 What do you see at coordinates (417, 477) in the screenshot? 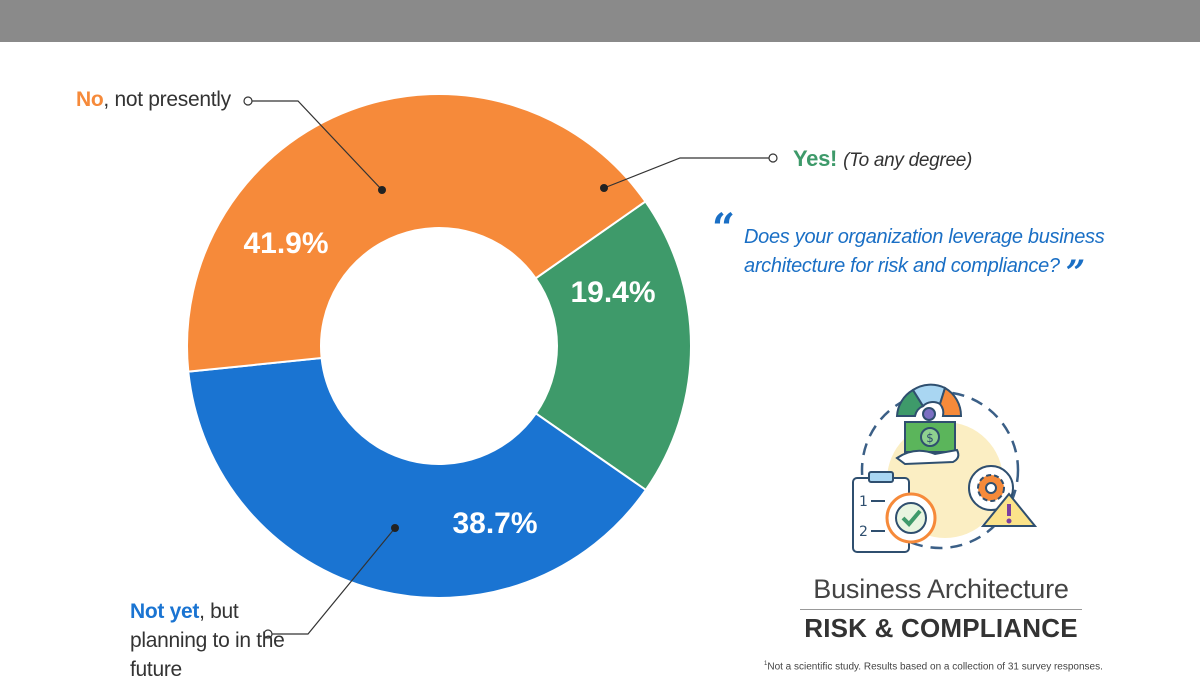
I see `slice-not-yet` at bounding box center [417, 477].